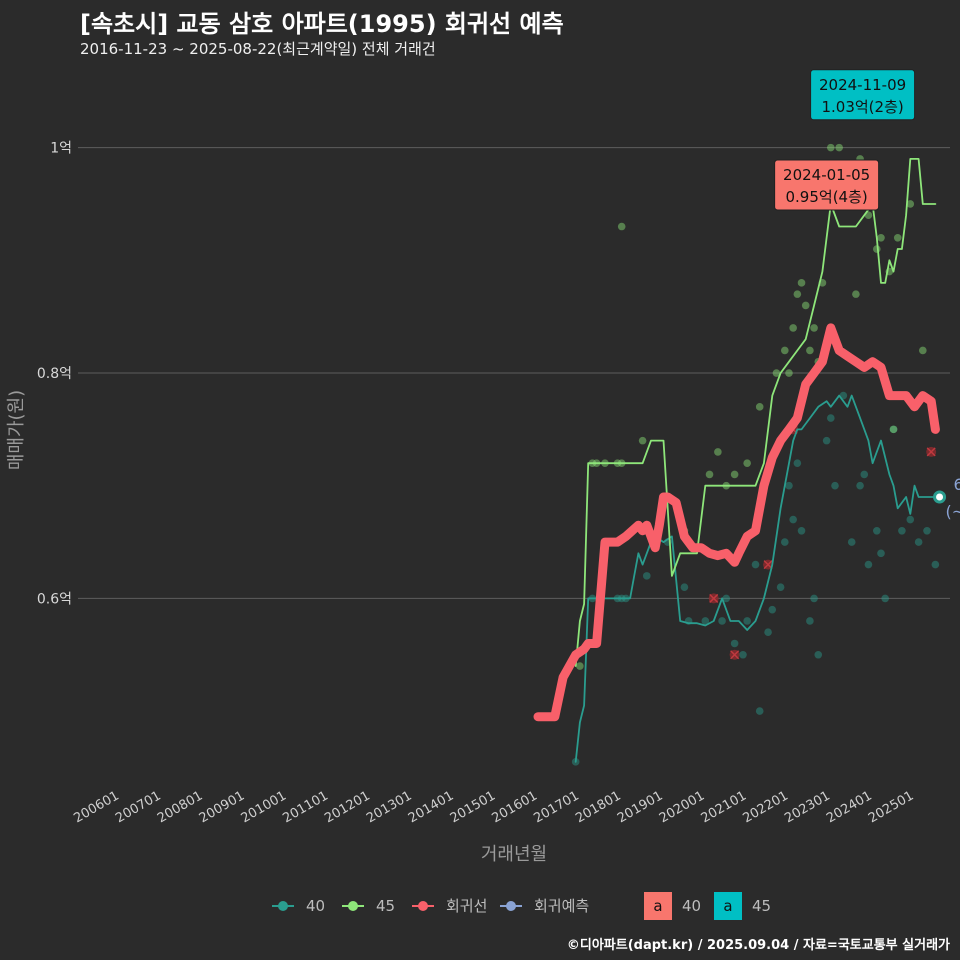 This screenshot has width=960, height=960. What do you see at coordinates (682, 807) in the screenshot?
I see `x-tick-label: 202001` at bounding box center [682, 807].